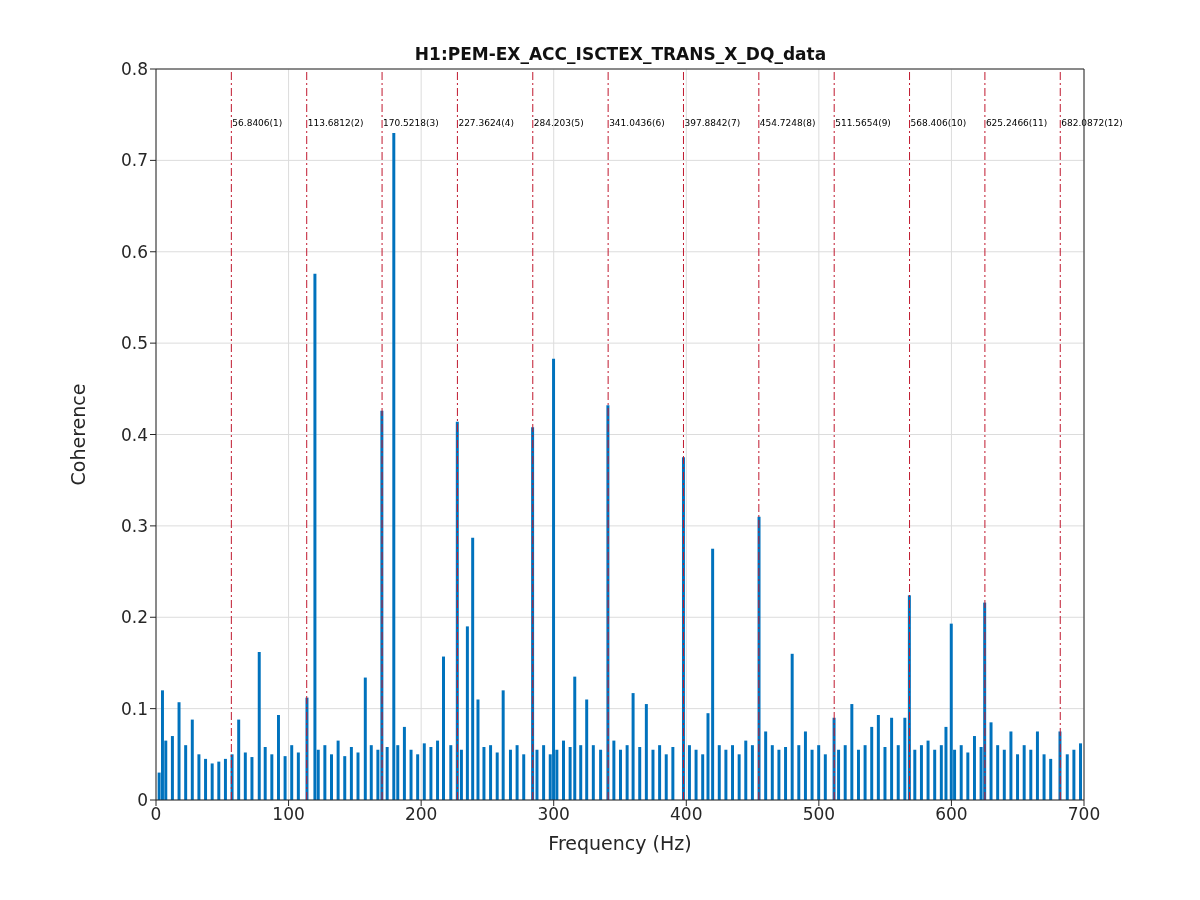  I want to click on x-tick-label: 700, so click(1084, 814).